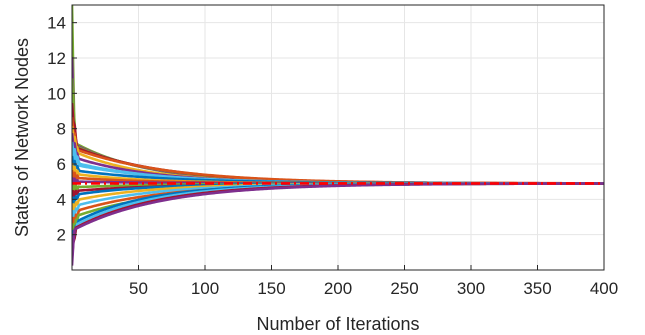 Image resolution: width=645 pixels, height=335 pixels. Describe the element at coordinates (471, 288) in the screenshot. I see `x-tick-label: 300` at that location.